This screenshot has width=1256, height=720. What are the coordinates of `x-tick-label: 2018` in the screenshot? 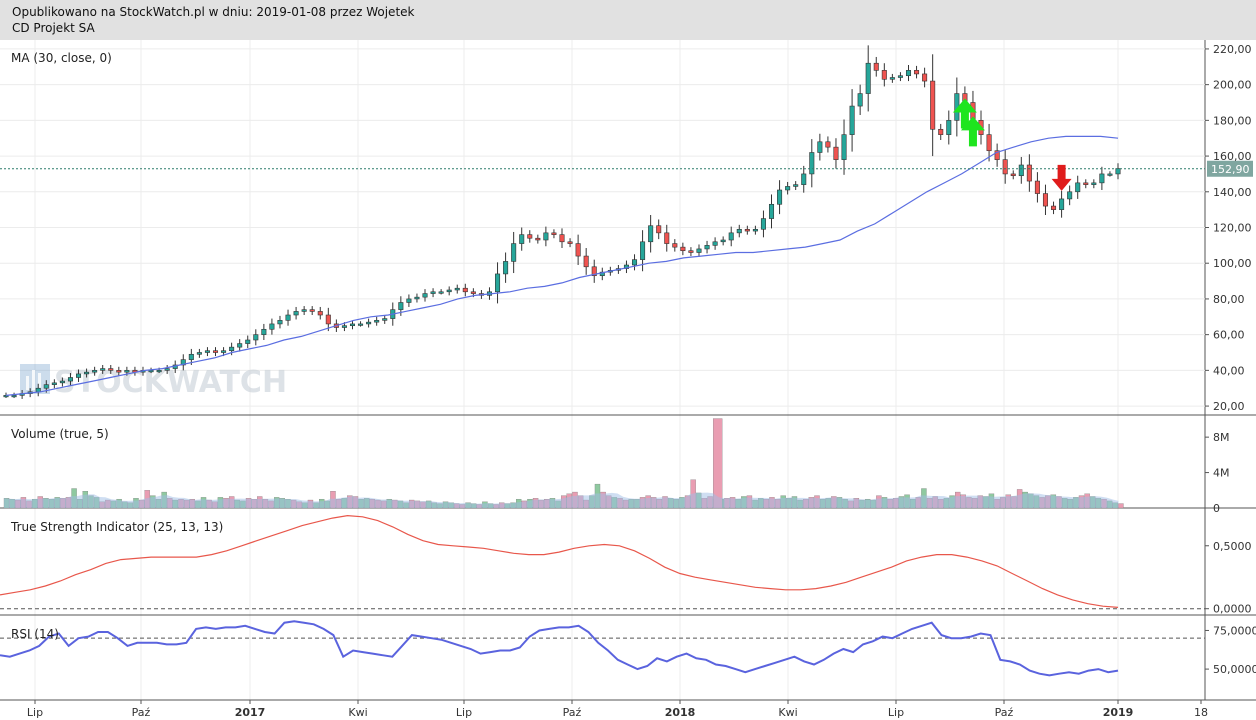 It's located at (680, 712).